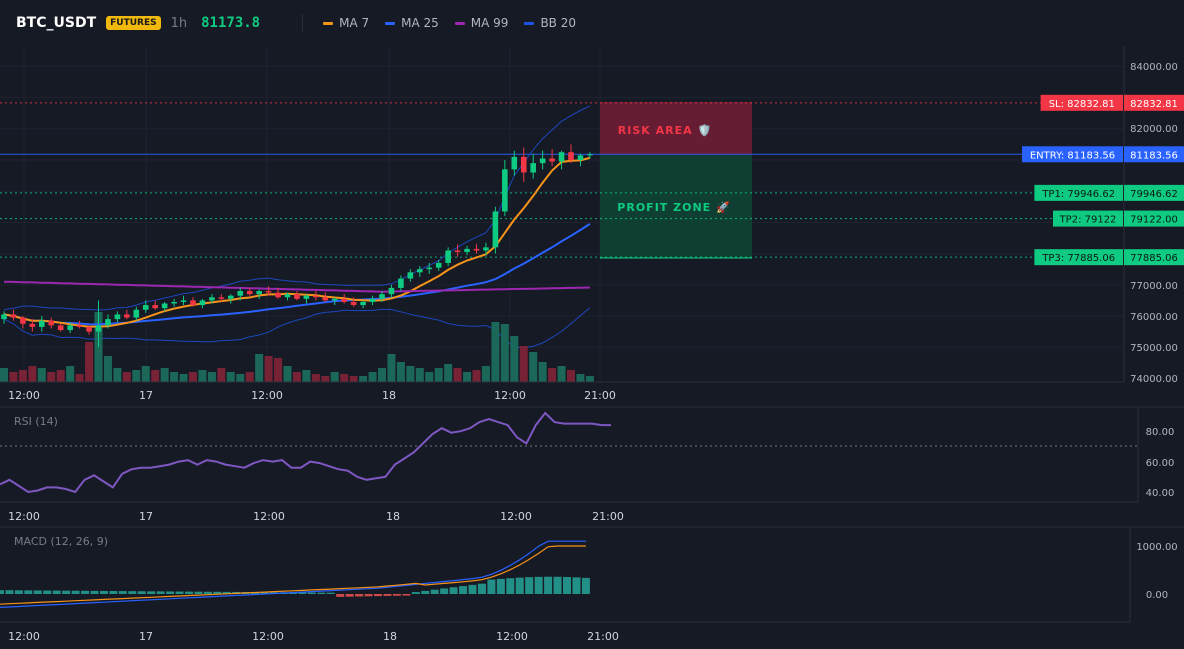 This screenshot has width=1184, height=649. What do you see at coordinates (550, 23) in the screenshot?
I see `legend-bb20: BB 20` at bounding box center [550, 23].